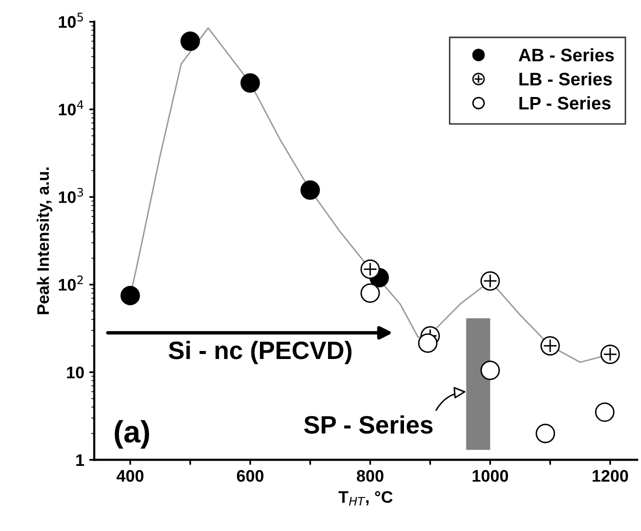 Image resolution: width=641 pixels, height=531 pixels. What do you see at coordinates (260, 352) in the screenshot?
I see `annotation: Si - nc (PECVD)` at bounding box center [260, 352].